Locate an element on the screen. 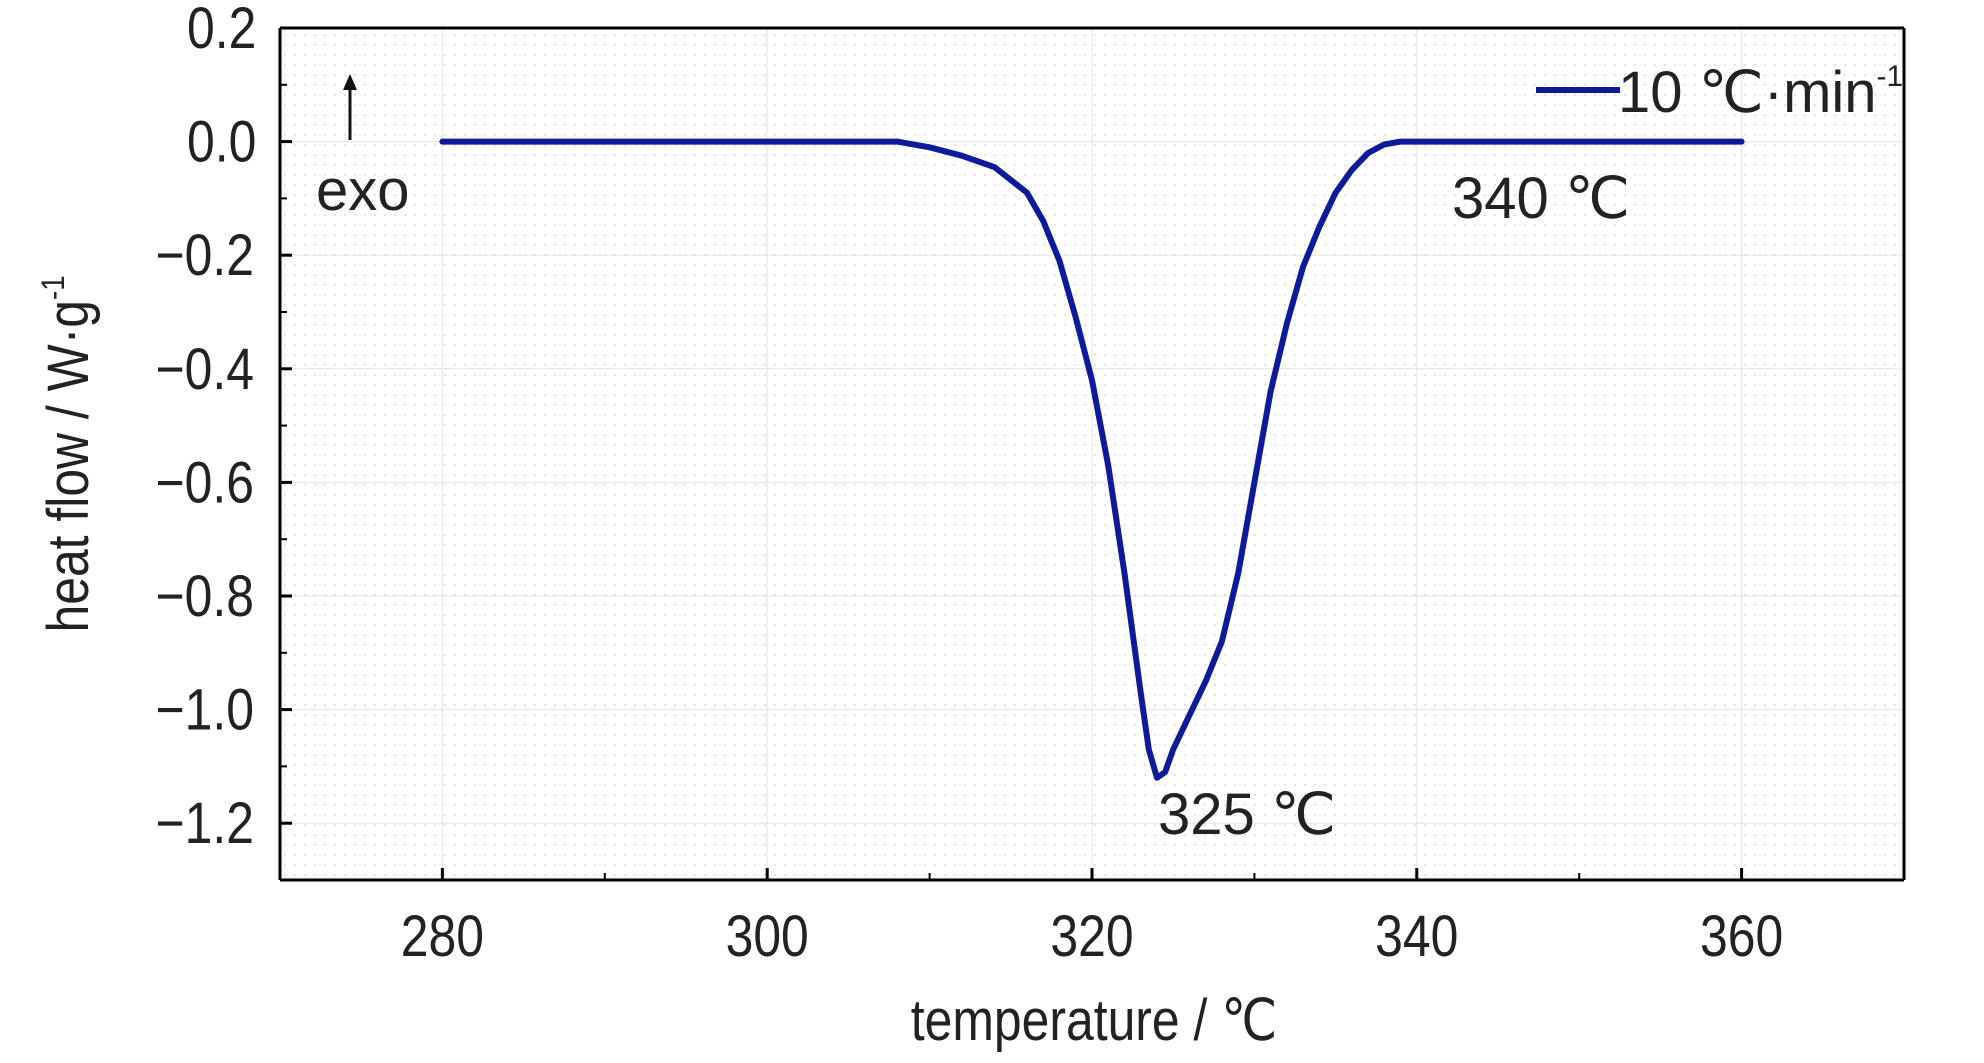 The height and width of the screenshot is (1063, 1984). x-tick-label: 360 is located at coordinates (1741, 937).